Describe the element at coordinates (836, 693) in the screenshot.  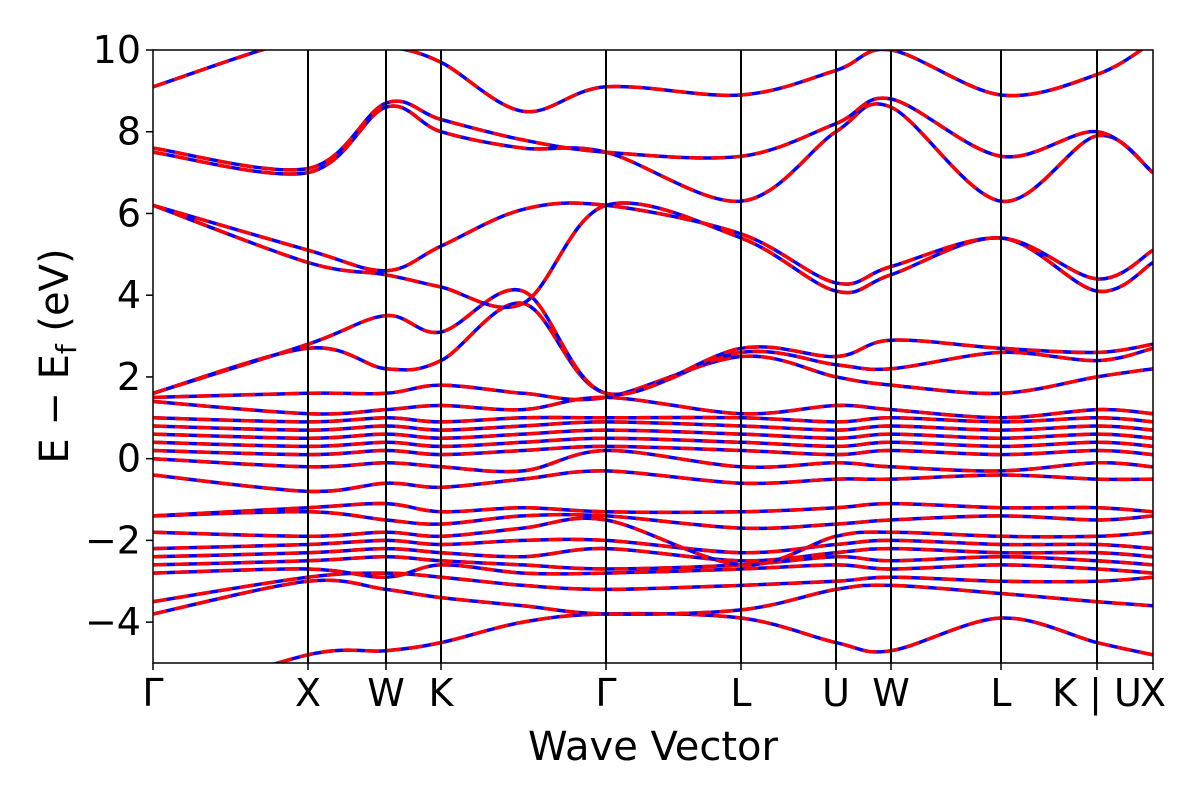
I see `x-tick-label-6: U` at that location.